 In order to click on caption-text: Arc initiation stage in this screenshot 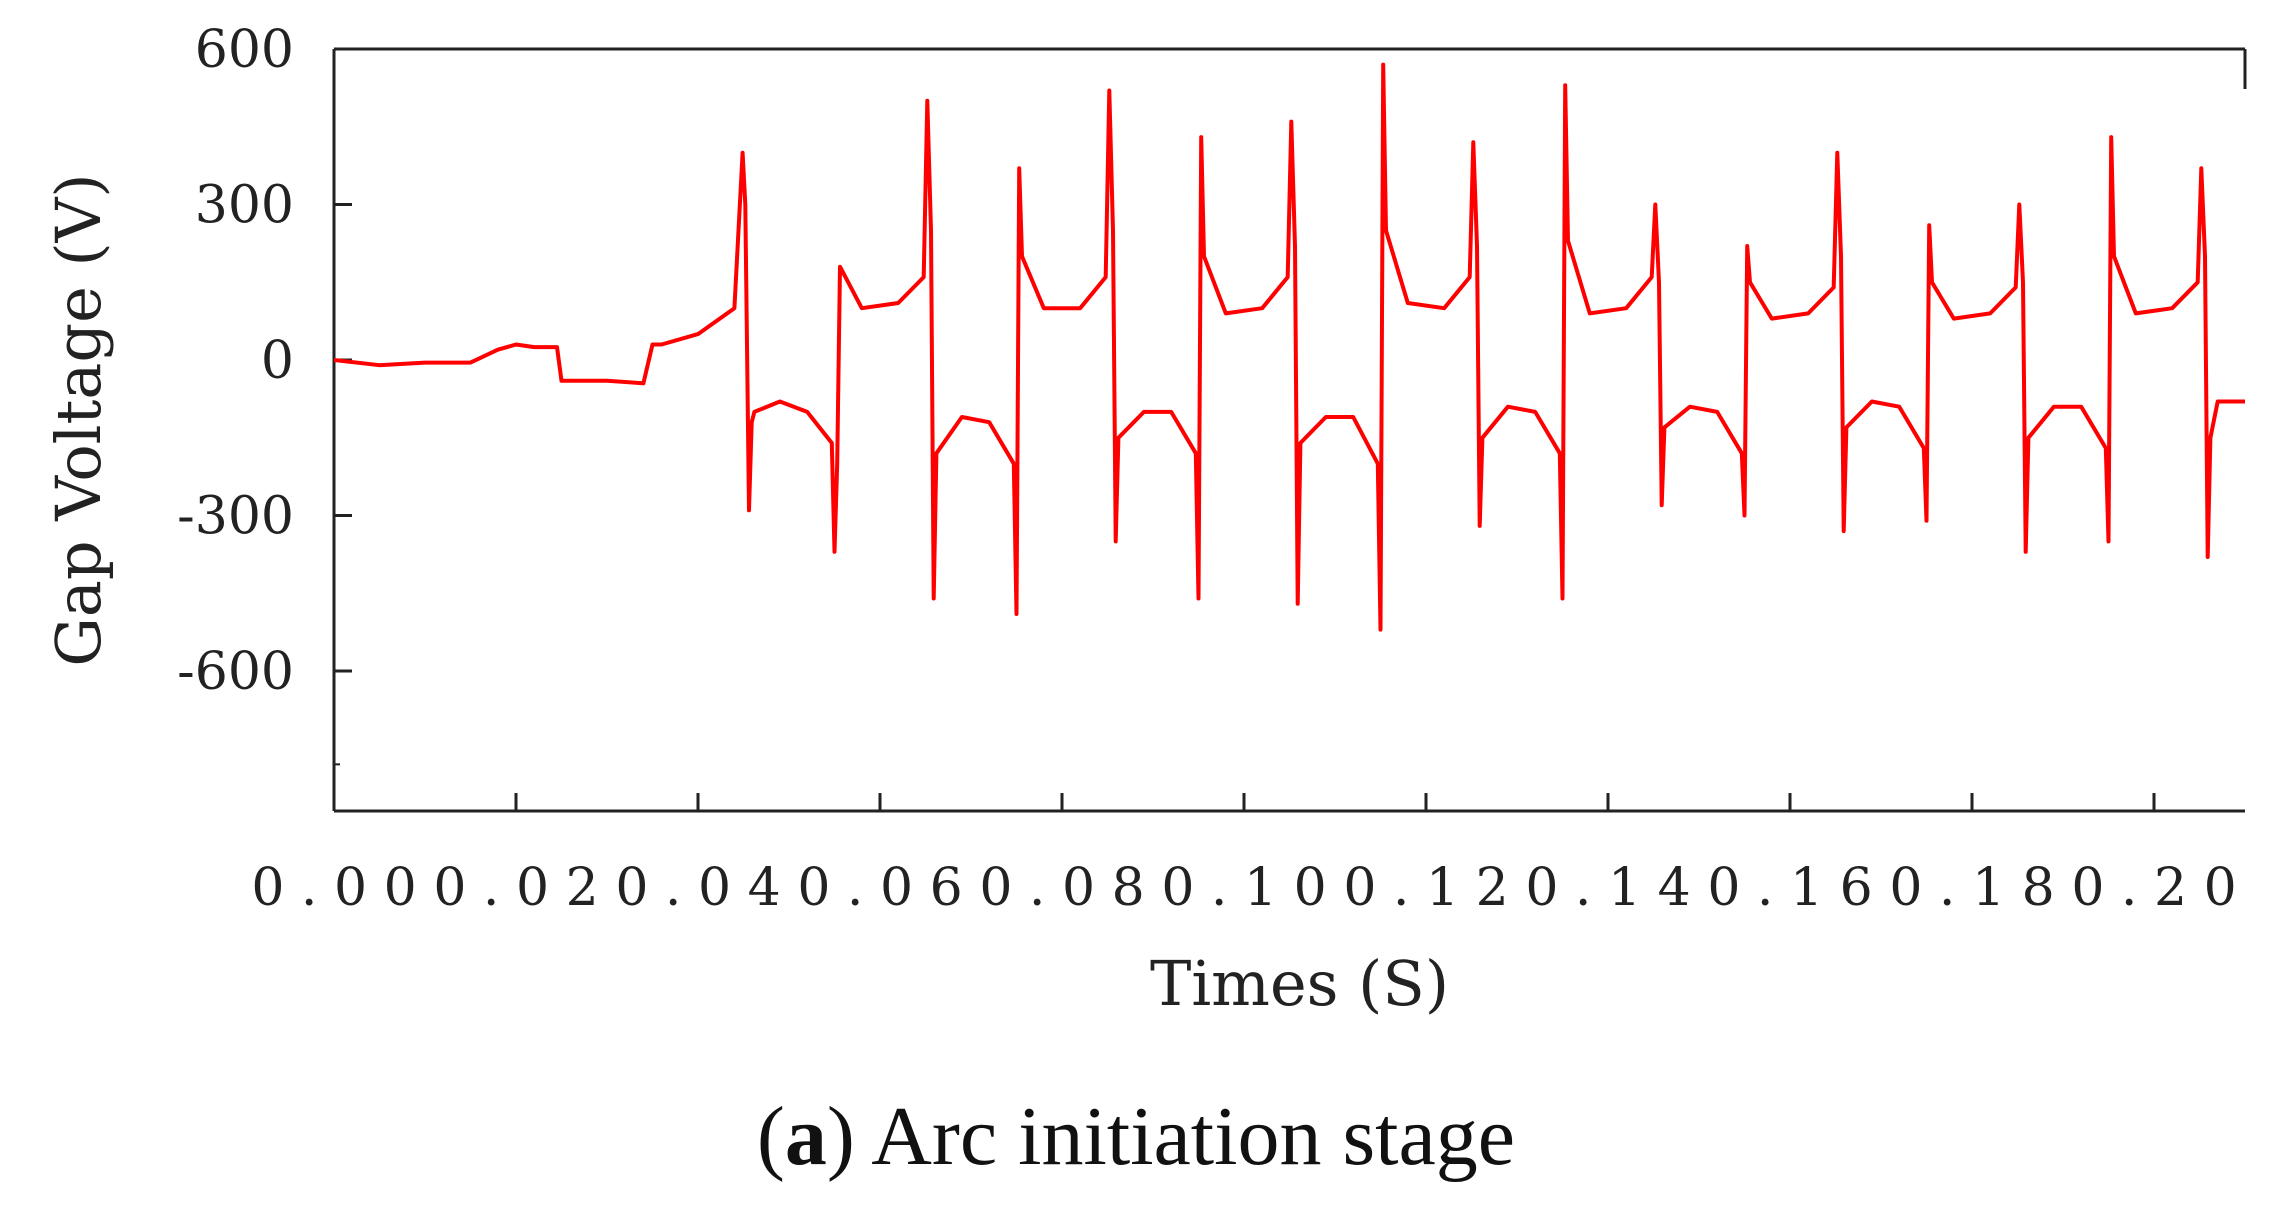, I will do `click(1185, 1136)`.